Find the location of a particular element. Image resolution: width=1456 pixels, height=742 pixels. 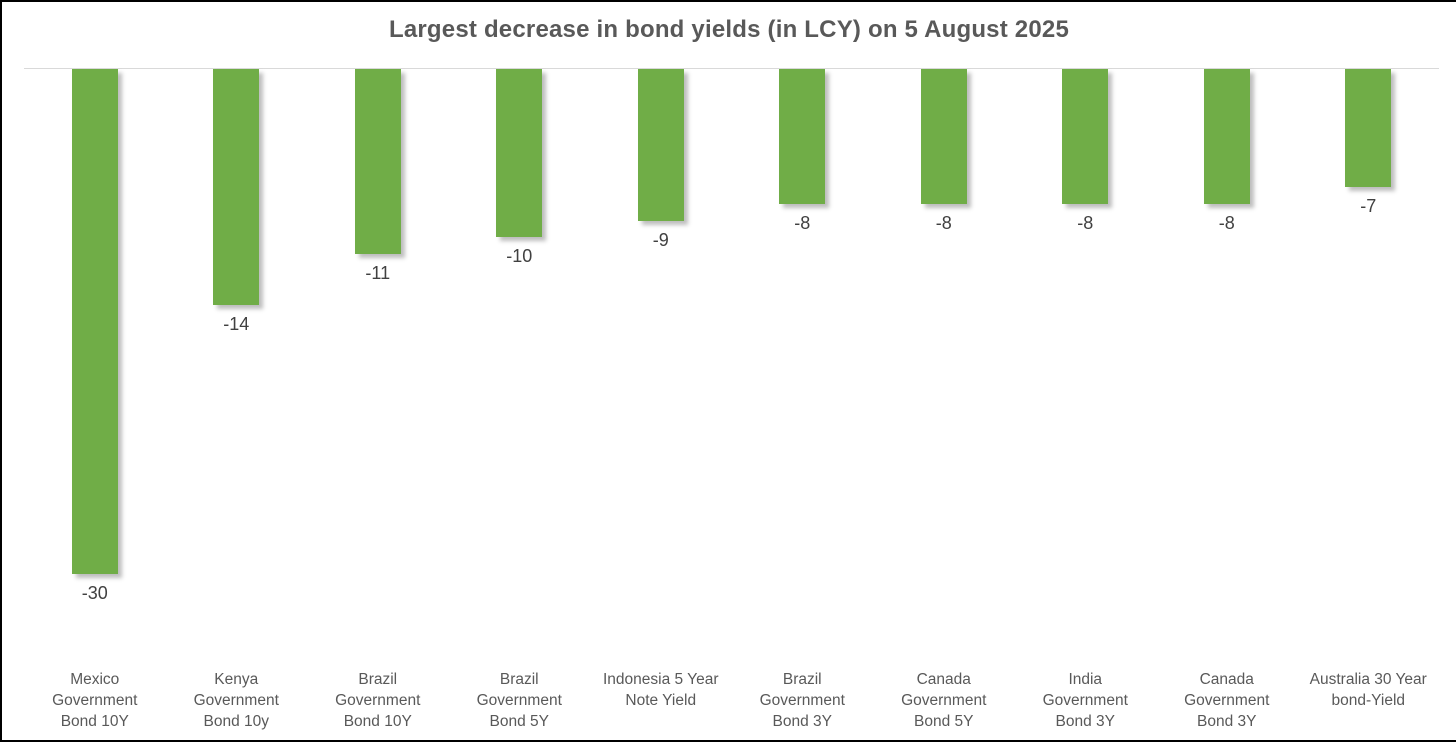

category-label: Mexico Government Bond 10Y is located at coordinates (95, 700).